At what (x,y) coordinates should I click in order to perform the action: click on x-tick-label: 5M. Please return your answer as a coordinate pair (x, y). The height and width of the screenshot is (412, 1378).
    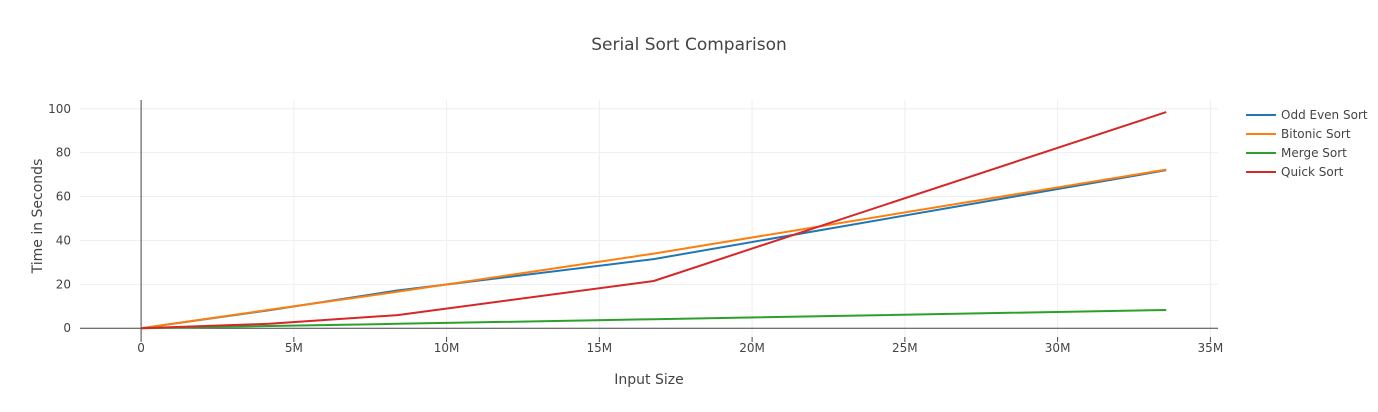
    Looking at the image, I should click on (294, 348).